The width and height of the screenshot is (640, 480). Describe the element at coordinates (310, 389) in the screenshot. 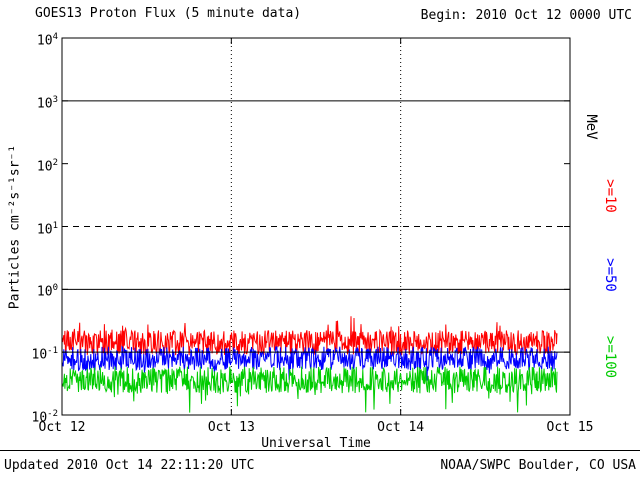

I see `series-trace-ge100` at that location.